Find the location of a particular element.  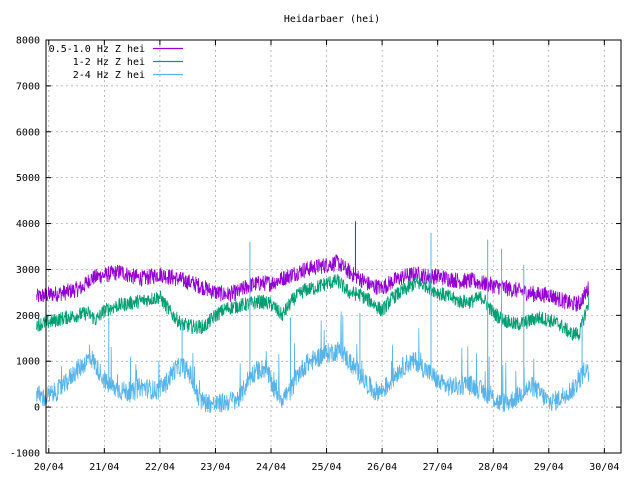

x-tick-label: 26/04 is located at coordinates (382, 467).